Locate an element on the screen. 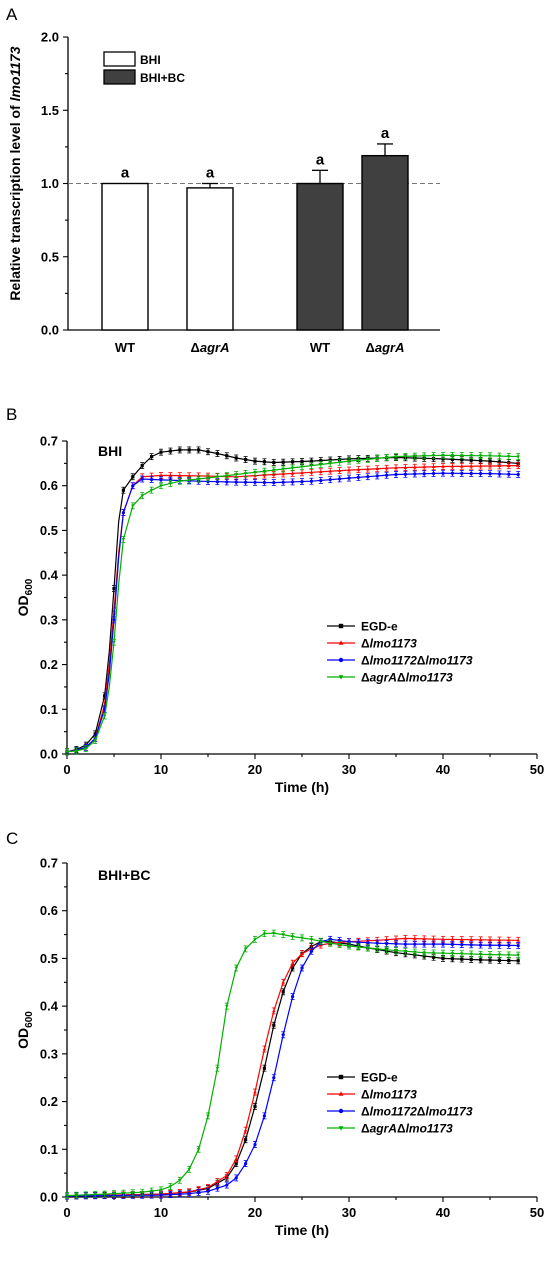 The image size is (550, 1263). y-tick-label: 1.0 is located at coordinates (50, 183).